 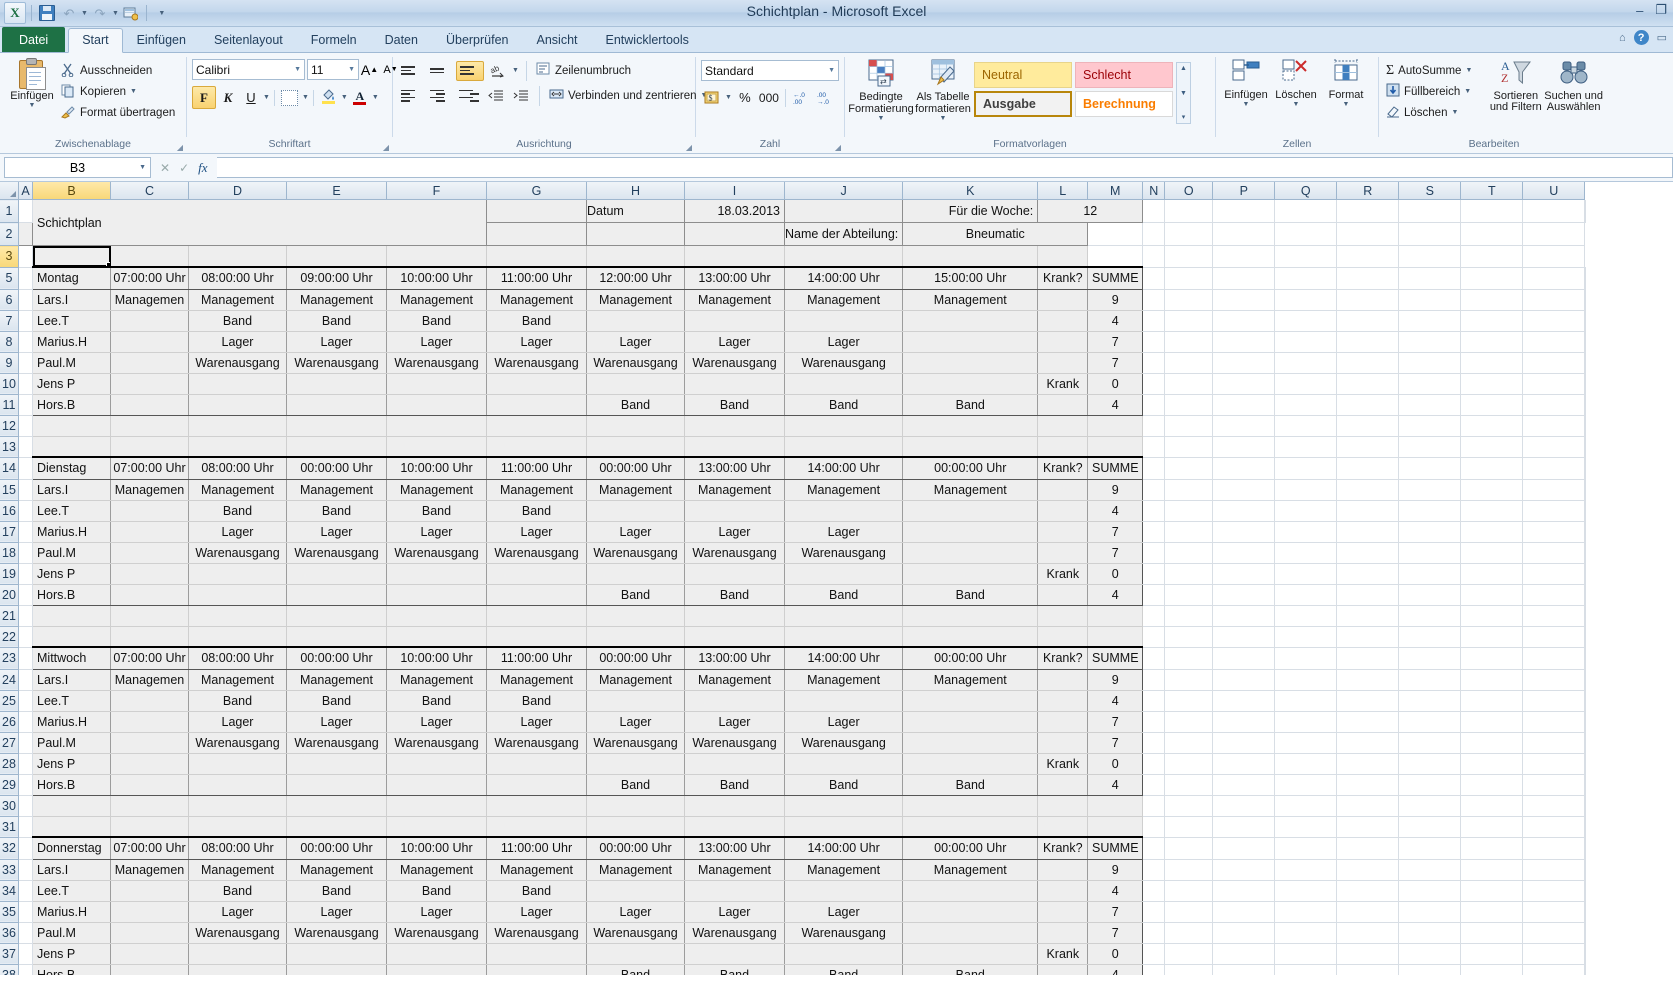 What do you see at coordinates (1115, 912) in the screenshot?
I see `summe-cell: 7` at bounding box center [1115, 912].